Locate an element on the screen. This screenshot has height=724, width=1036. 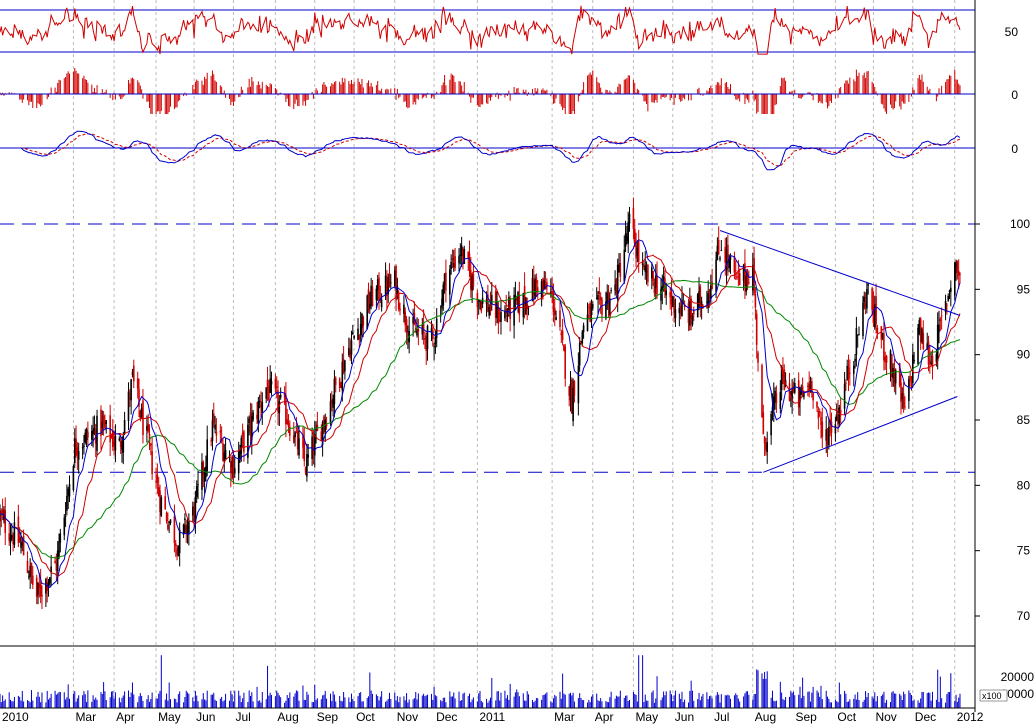
trendlines is located at coordinates (840, 351).